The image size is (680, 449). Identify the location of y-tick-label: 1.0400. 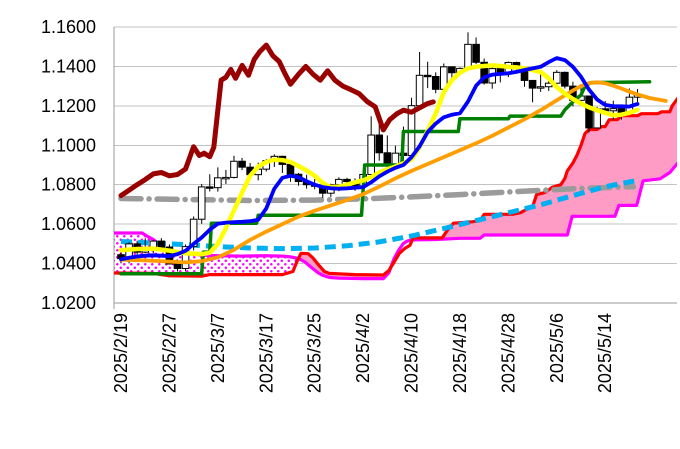
(68, 264).